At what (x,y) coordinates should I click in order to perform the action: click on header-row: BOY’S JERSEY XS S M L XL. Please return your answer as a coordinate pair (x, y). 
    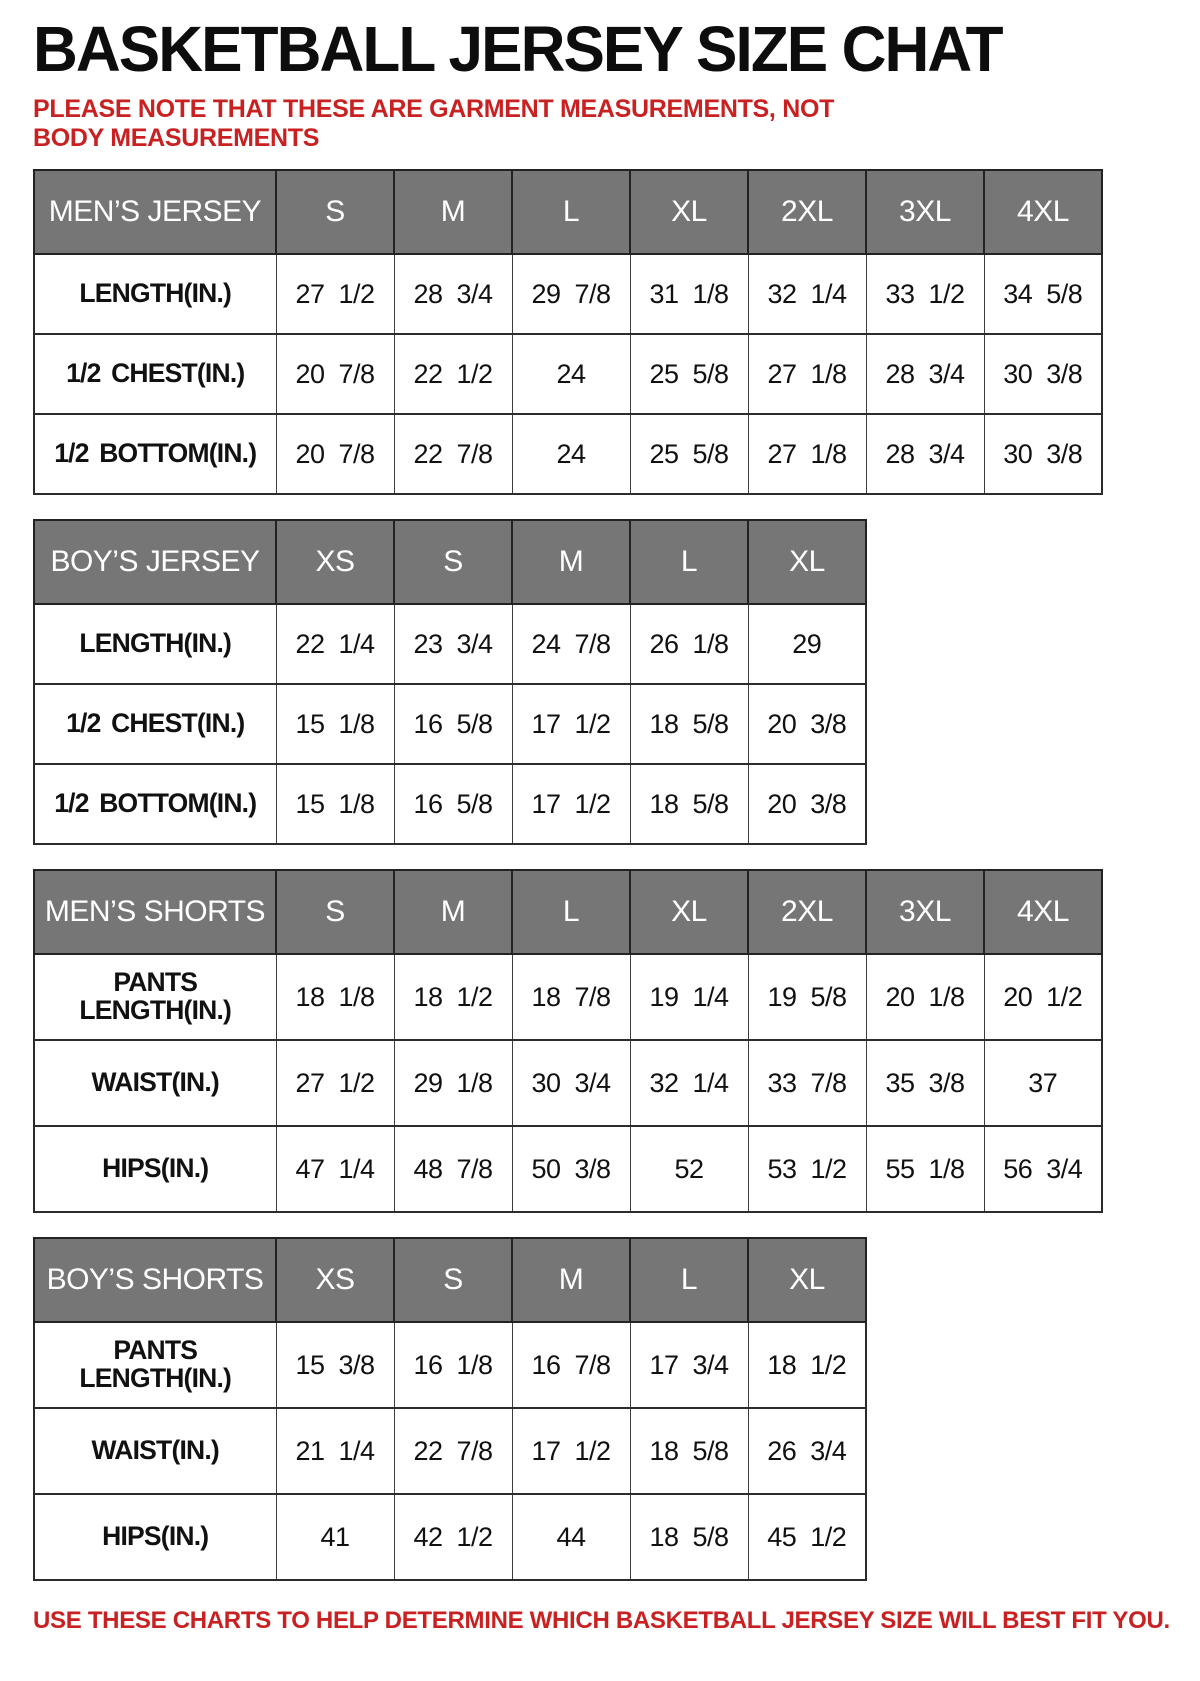
    Looking at the image, I should click on (450, 562).